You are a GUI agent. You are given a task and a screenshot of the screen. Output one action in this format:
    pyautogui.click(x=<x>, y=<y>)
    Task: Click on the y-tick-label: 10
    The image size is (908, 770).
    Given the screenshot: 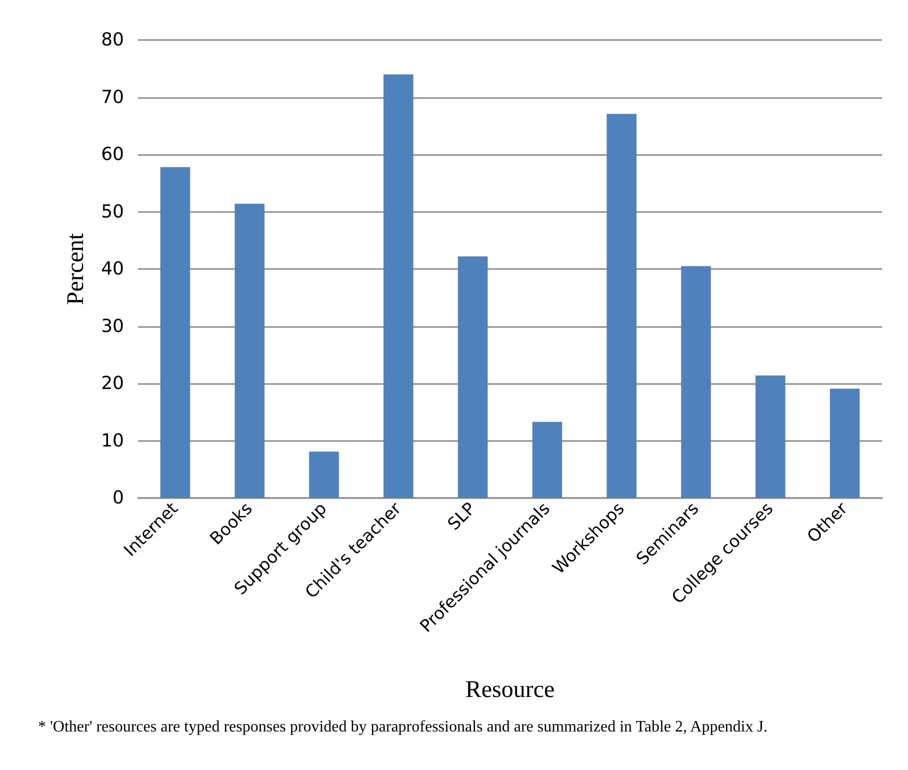 What is the action you would take?
    pyautogui.click(x=112, y=441)
    